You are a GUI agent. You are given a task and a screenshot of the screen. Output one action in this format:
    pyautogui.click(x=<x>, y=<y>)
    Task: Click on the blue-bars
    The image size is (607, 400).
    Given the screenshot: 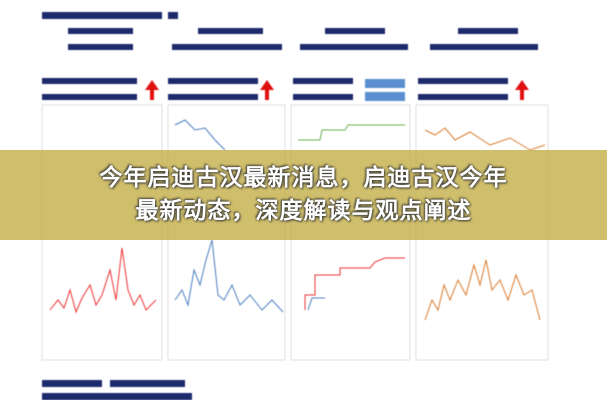 What is the action you would take?
    pyautogui.click(x=385, y=90)
    